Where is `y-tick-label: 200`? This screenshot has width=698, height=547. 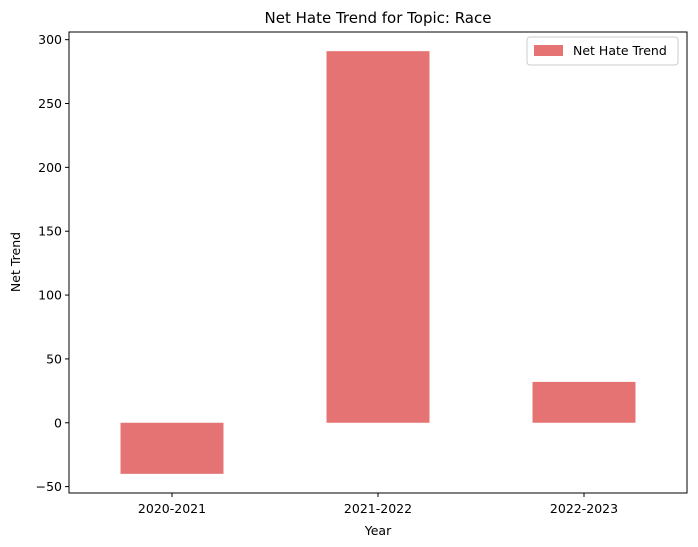 y-tick-label: 200 is located at coordinates (50, 167).